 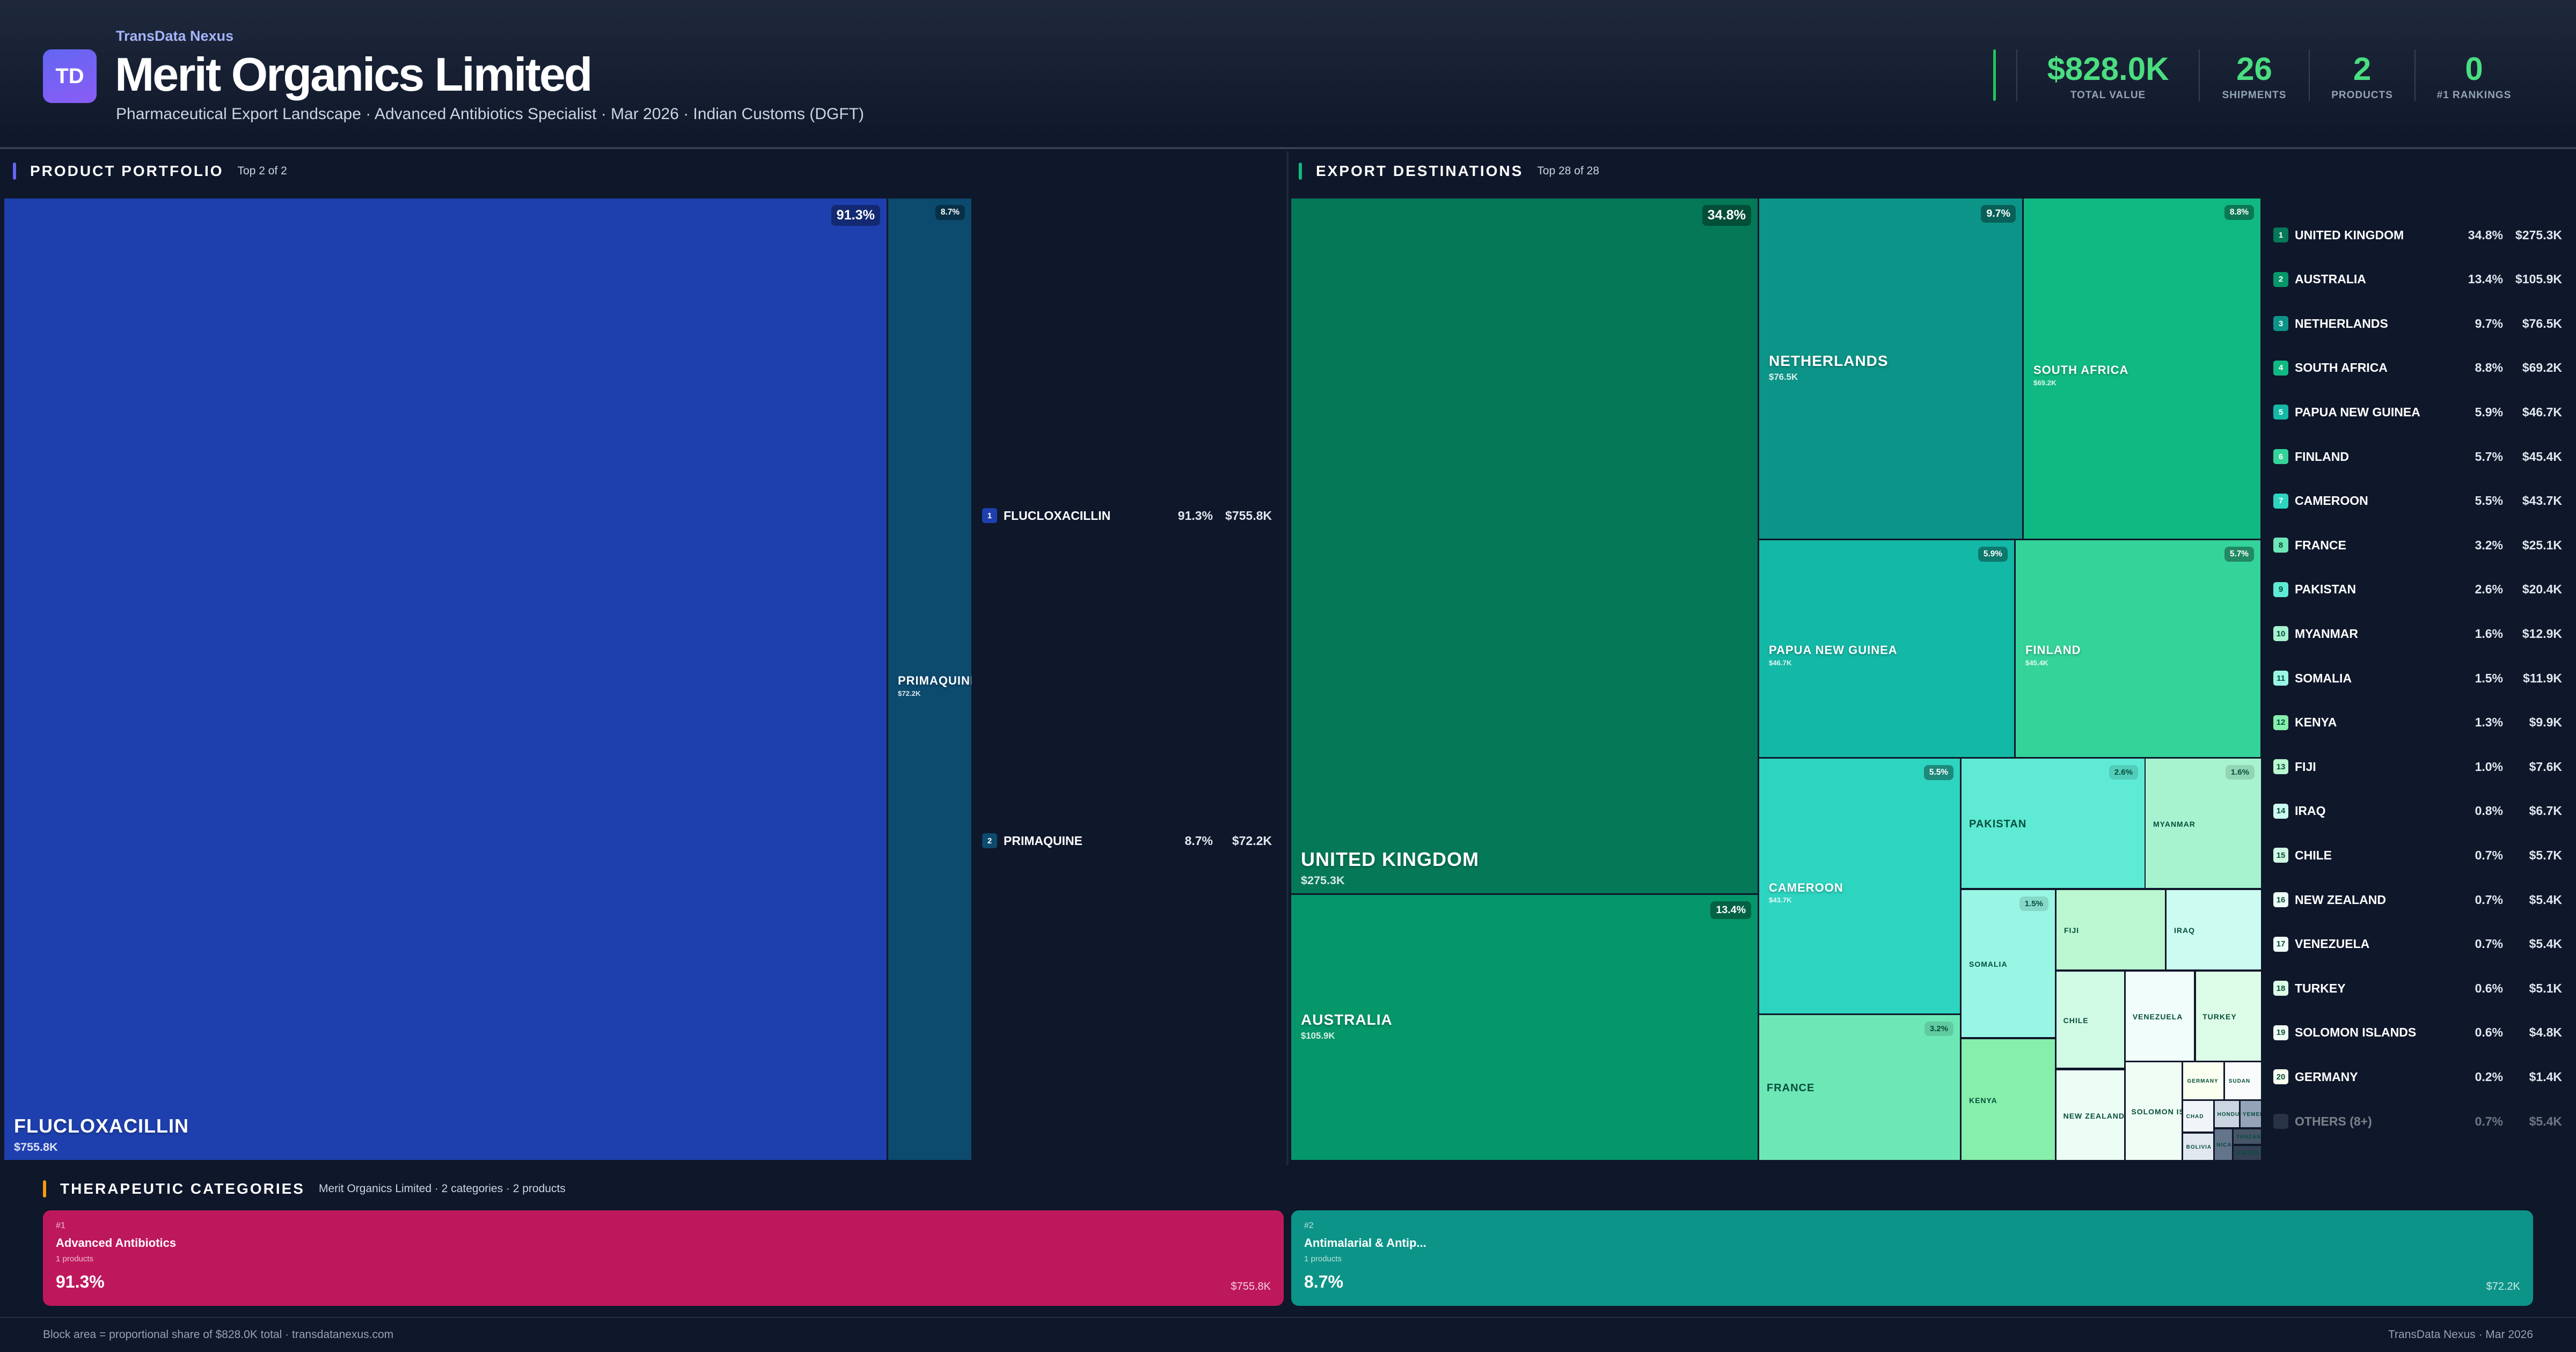 I want to click on legend-item: 3 NETHERLANDS 9.7% $76.5K, so click(x=2417, y=323).